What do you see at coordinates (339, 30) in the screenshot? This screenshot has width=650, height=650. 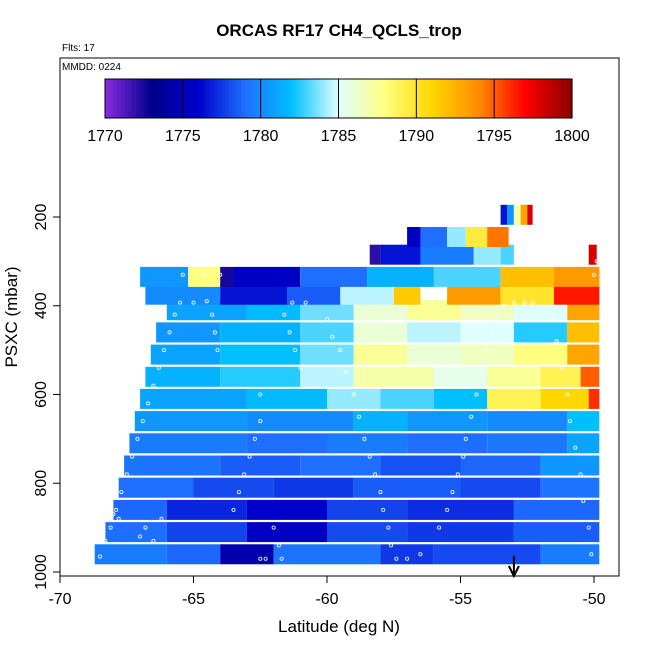 I see `chart-title: ORCAS RF17 CH4_QCLS_trop` at bounding box center [339, 30].